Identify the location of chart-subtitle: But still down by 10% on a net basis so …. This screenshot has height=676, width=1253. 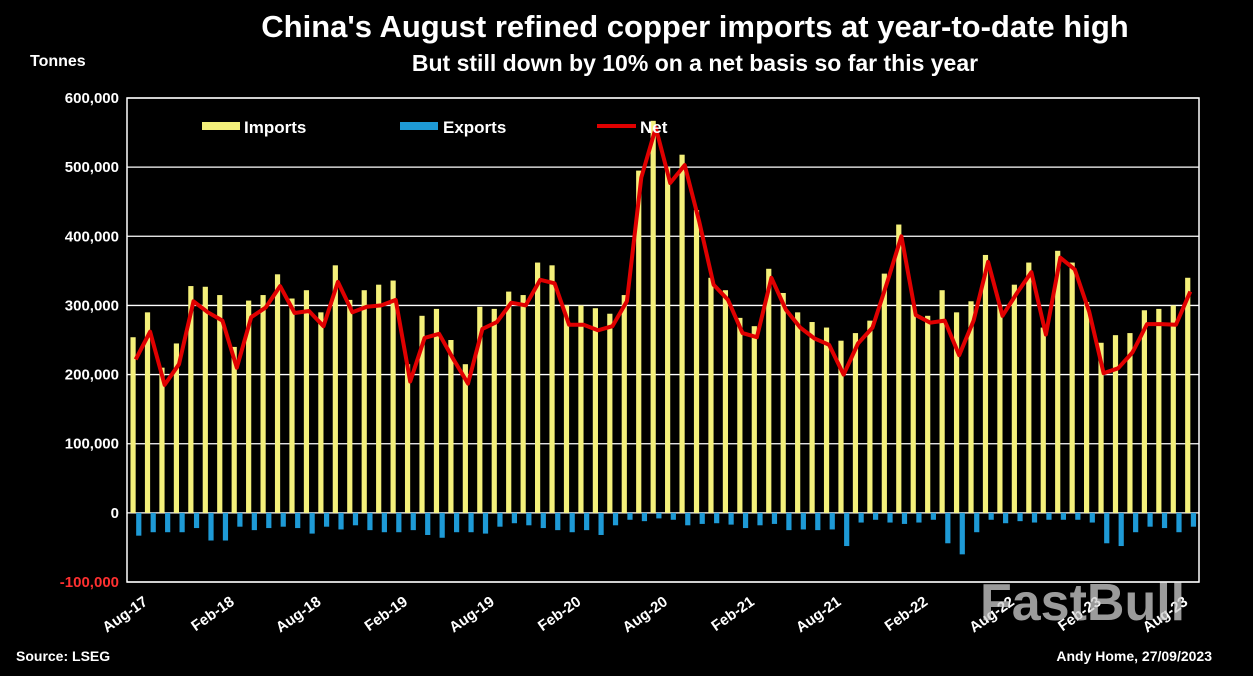
(695, 63).